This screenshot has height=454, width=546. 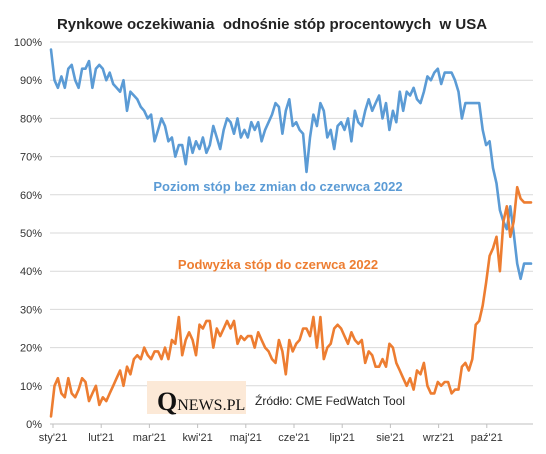 What do you see at coordinates (390, 438) in the screenshot?
I see `x-tick-label: sie'21` at bounding box center [390, 438].